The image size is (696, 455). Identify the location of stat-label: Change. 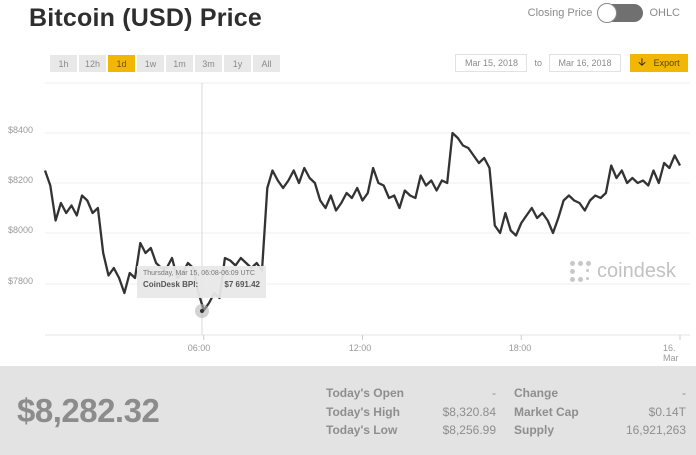
(536, 393).